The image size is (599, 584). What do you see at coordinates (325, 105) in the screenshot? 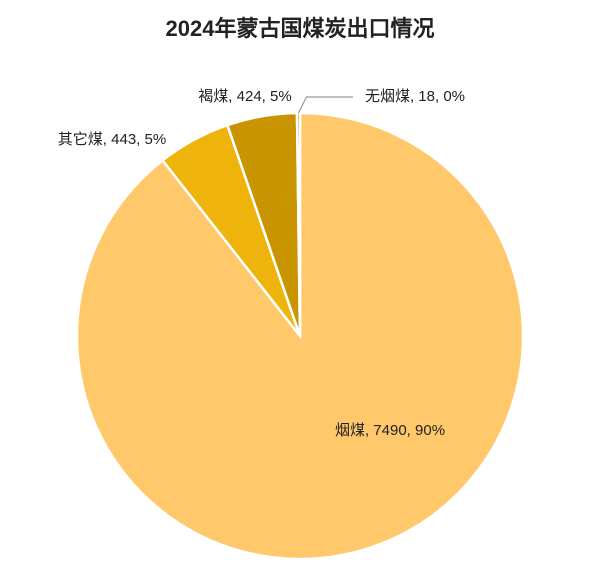
I see `leader-line` at bounding box center [325, 105].